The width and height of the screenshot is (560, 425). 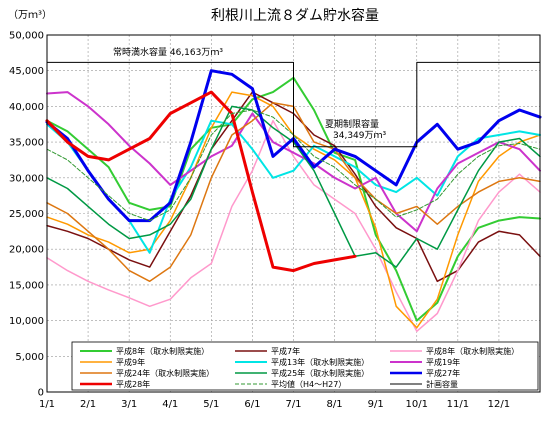 What do you see at coordinates (443, 362) in the screenshot?
I see `legend-label: 平成19年` at bounding box center [443, 362].